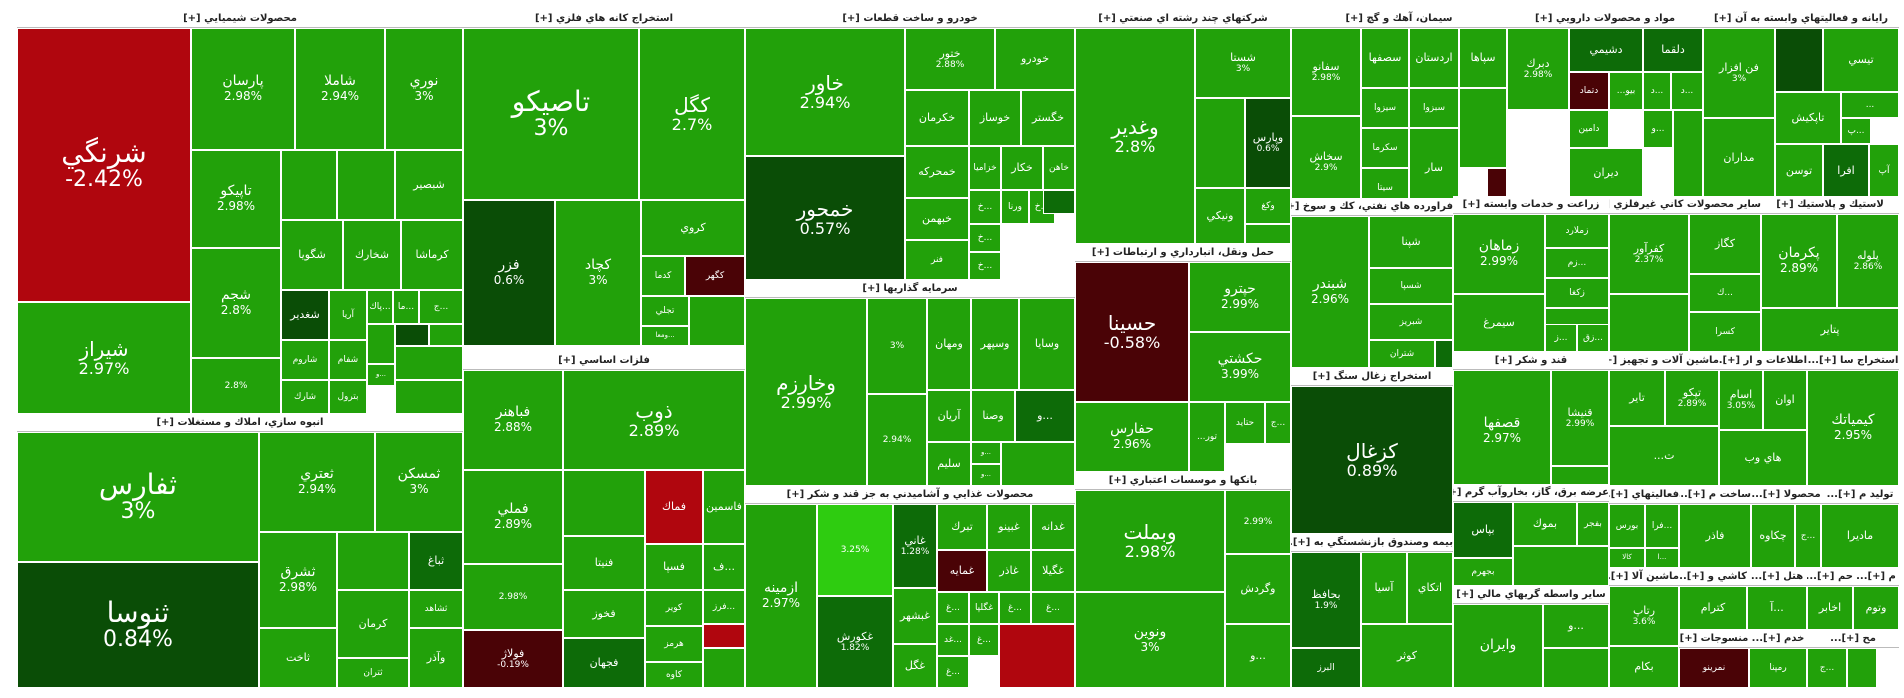 This screenshot has height=698, width=1904. I want to click on stock-tile: البرز, so click(1326, 668).